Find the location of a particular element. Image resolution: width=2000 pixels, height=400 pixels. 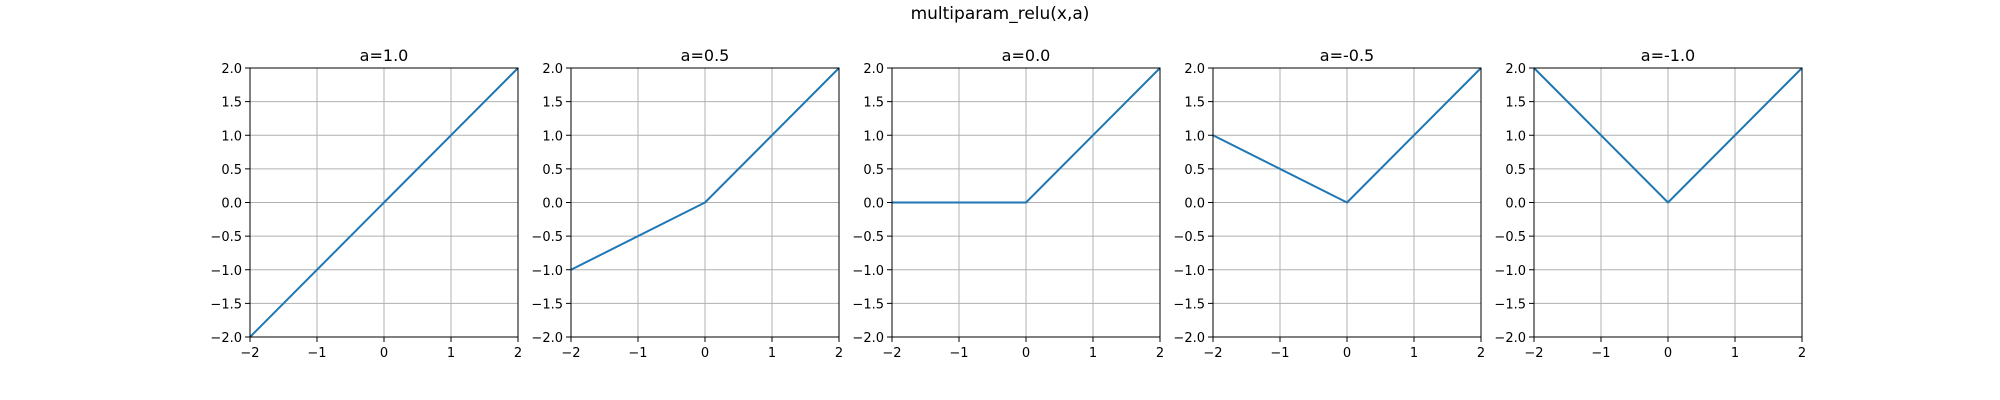

subplot-title: a=-0.5 is located at coordinates (1347, 55).